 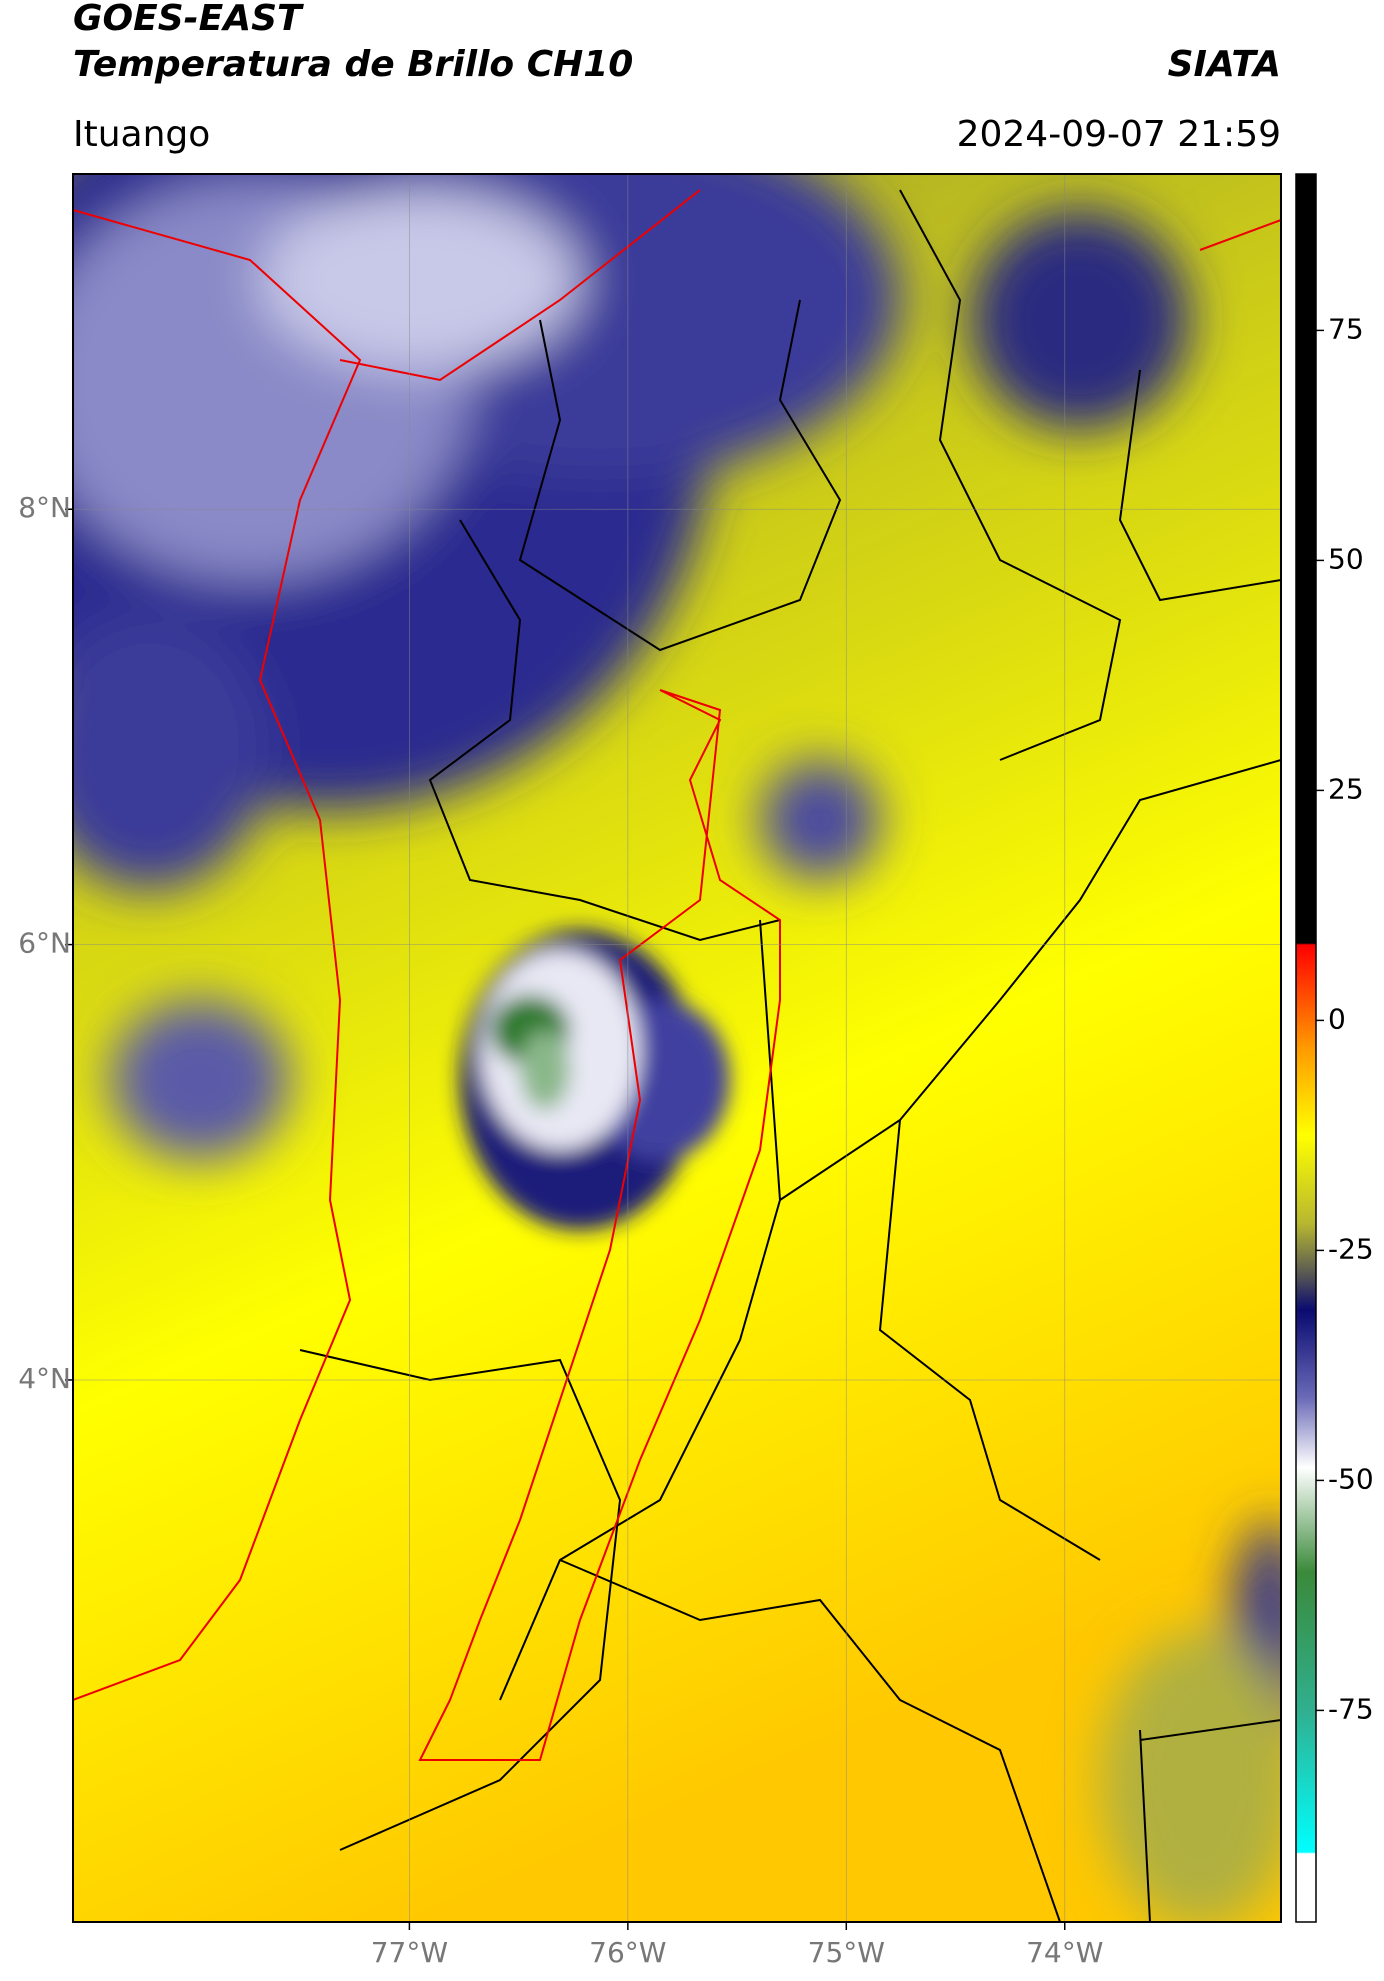 I want to click on subtitle: Temperatura de Brillo CH10, so click(x=353, y=64).